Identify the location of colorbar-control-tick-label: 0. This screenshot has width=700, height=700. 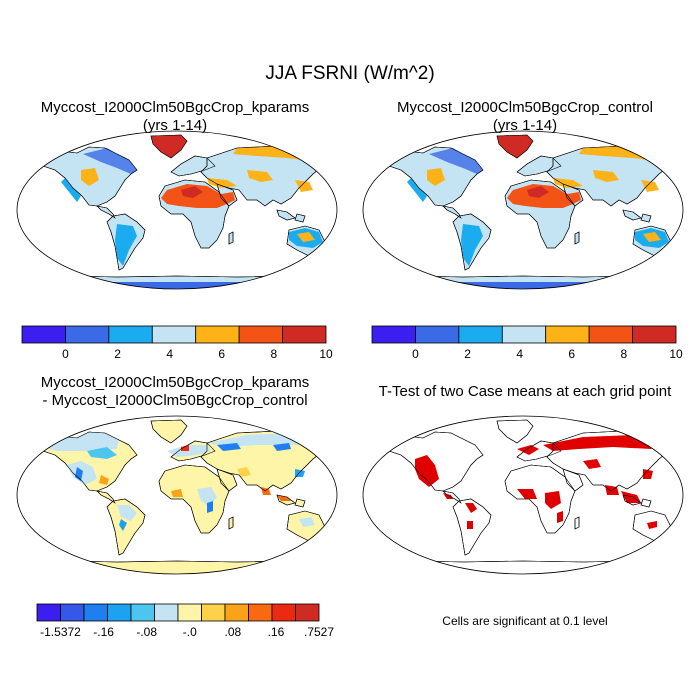
(415, 354).